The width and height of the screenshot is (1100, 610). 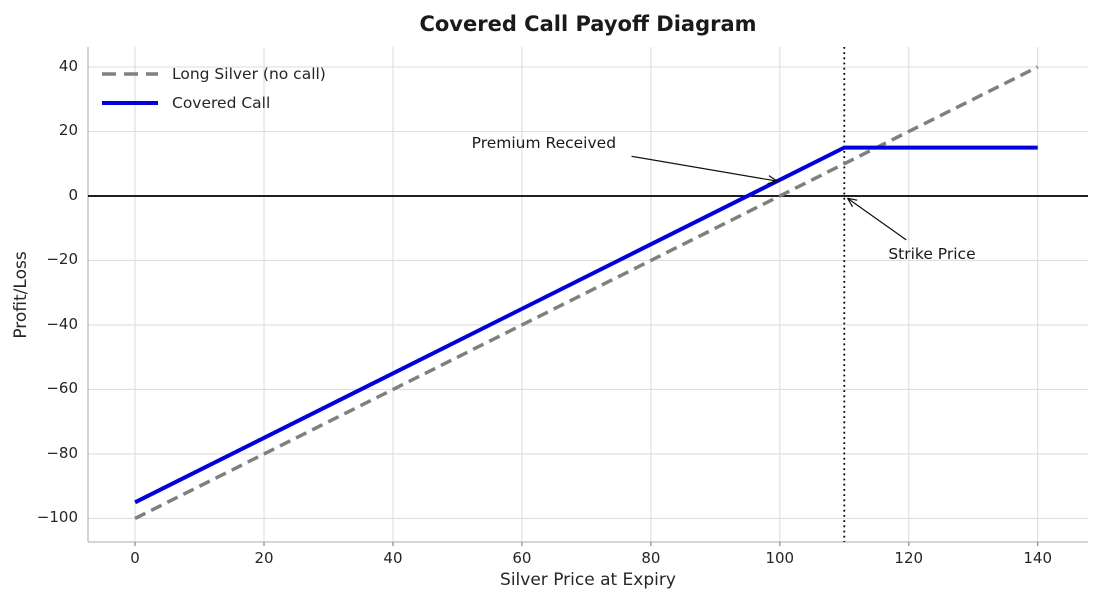 I want to click on legend-item-long-silver: Long Silver (no call), so click(x=213, y=73).